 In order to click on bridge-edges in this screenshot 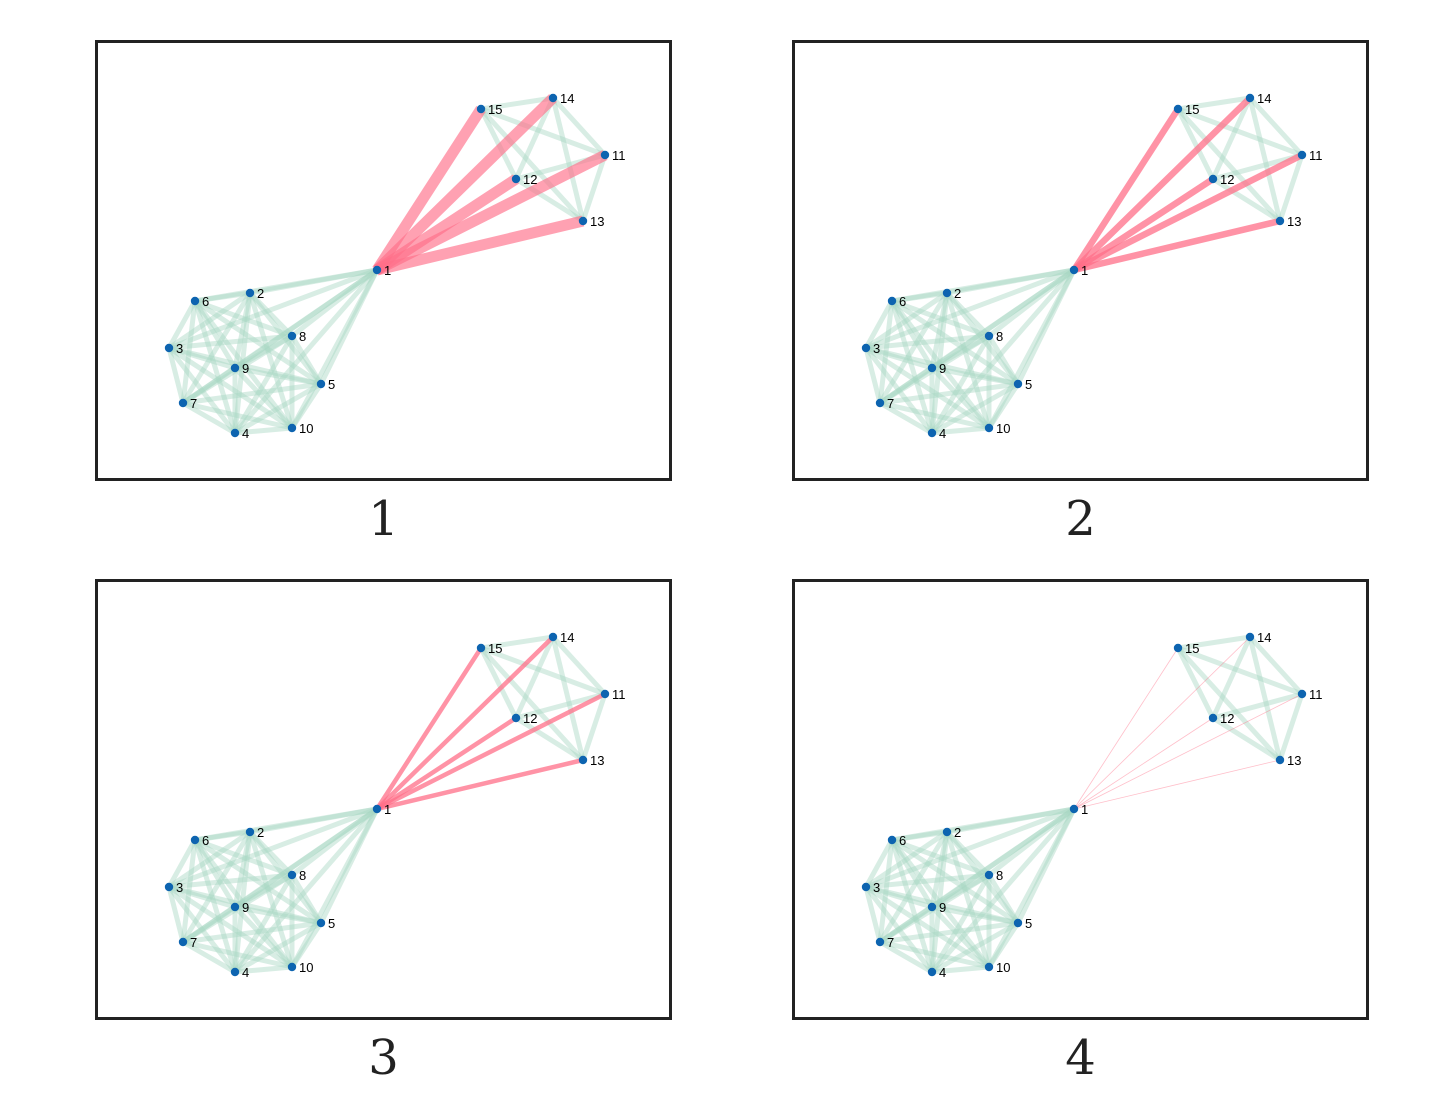, I will do `click(491, 723)`.